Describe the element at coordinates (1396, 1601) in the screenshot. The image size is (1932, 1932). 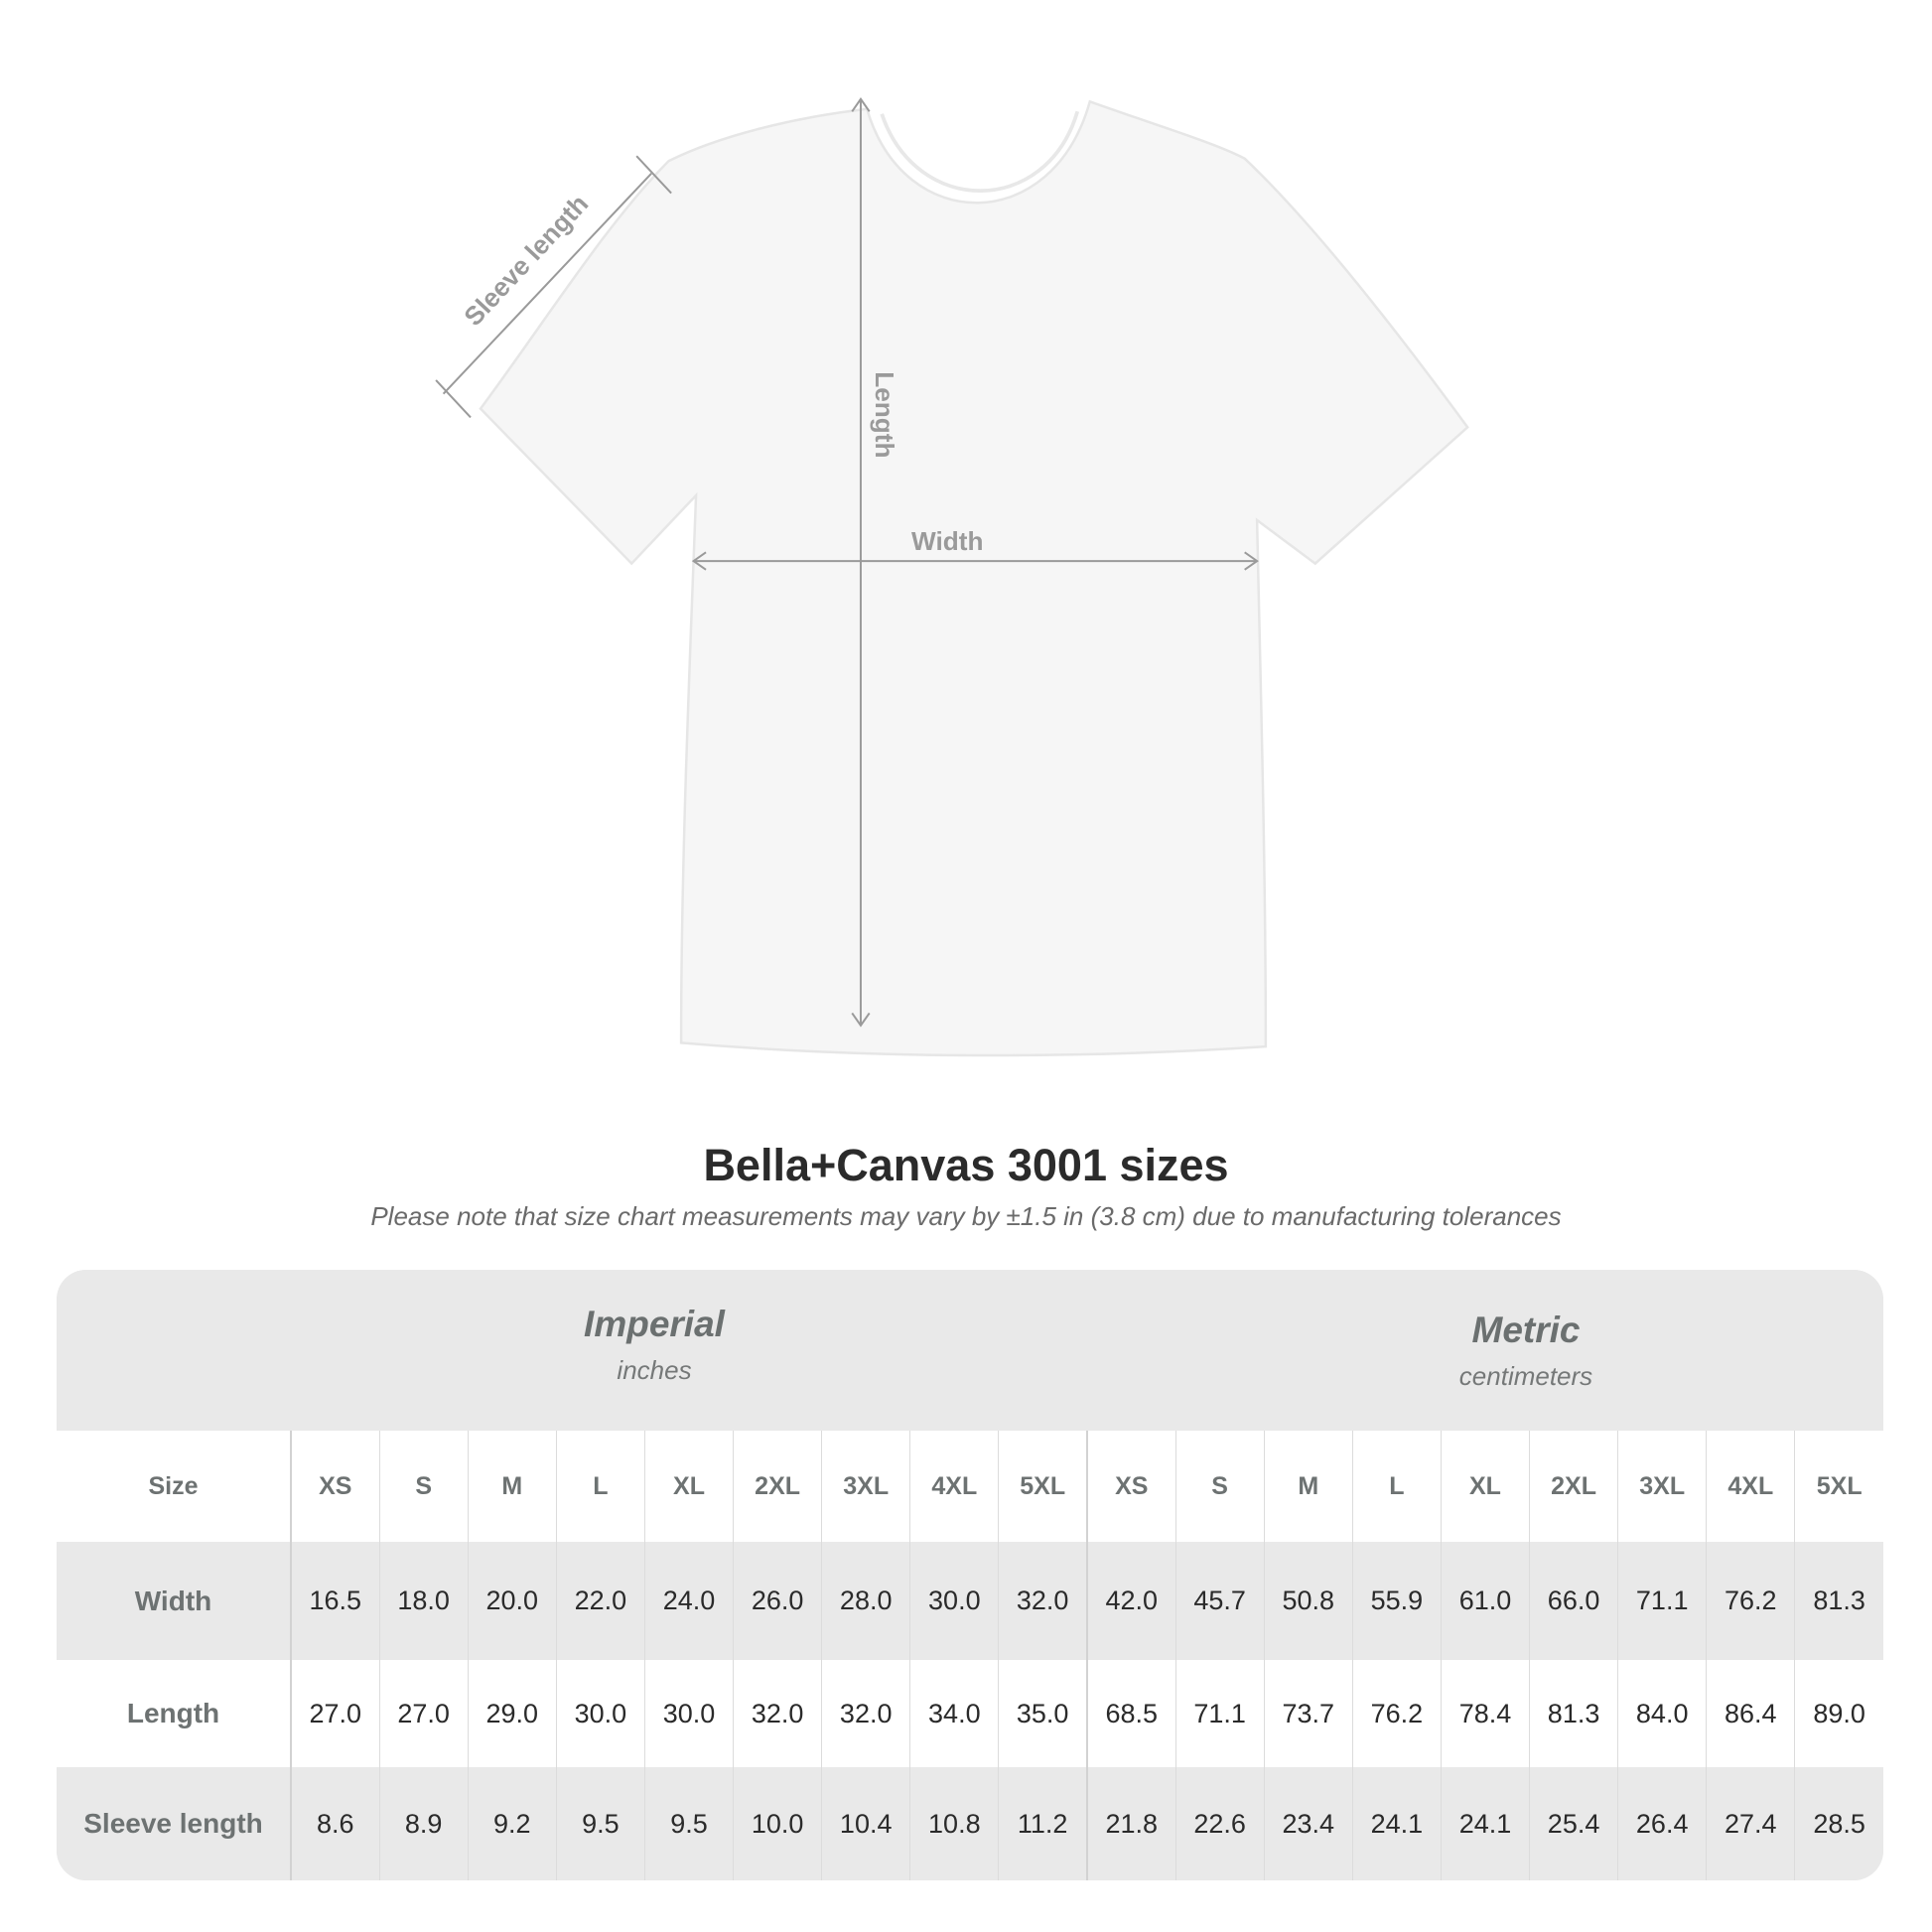
I see `table-cell: 55.9` at that location.